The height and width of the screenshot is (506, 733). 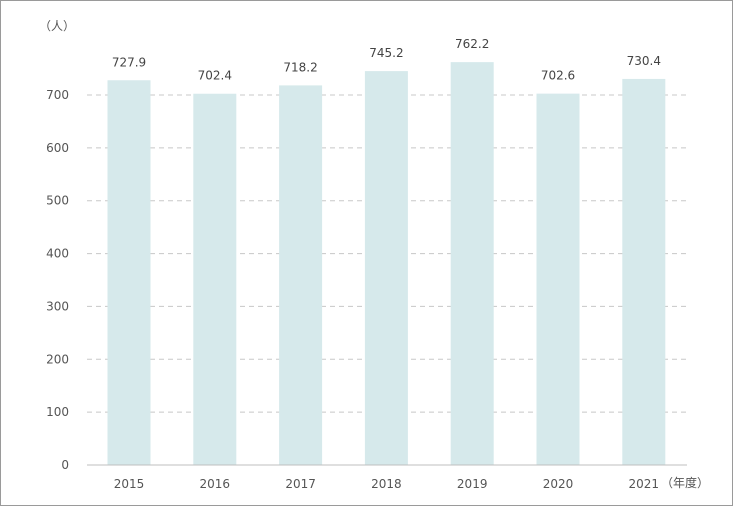 I want to click on data-label: 702.4, so click(x=215, y=76).